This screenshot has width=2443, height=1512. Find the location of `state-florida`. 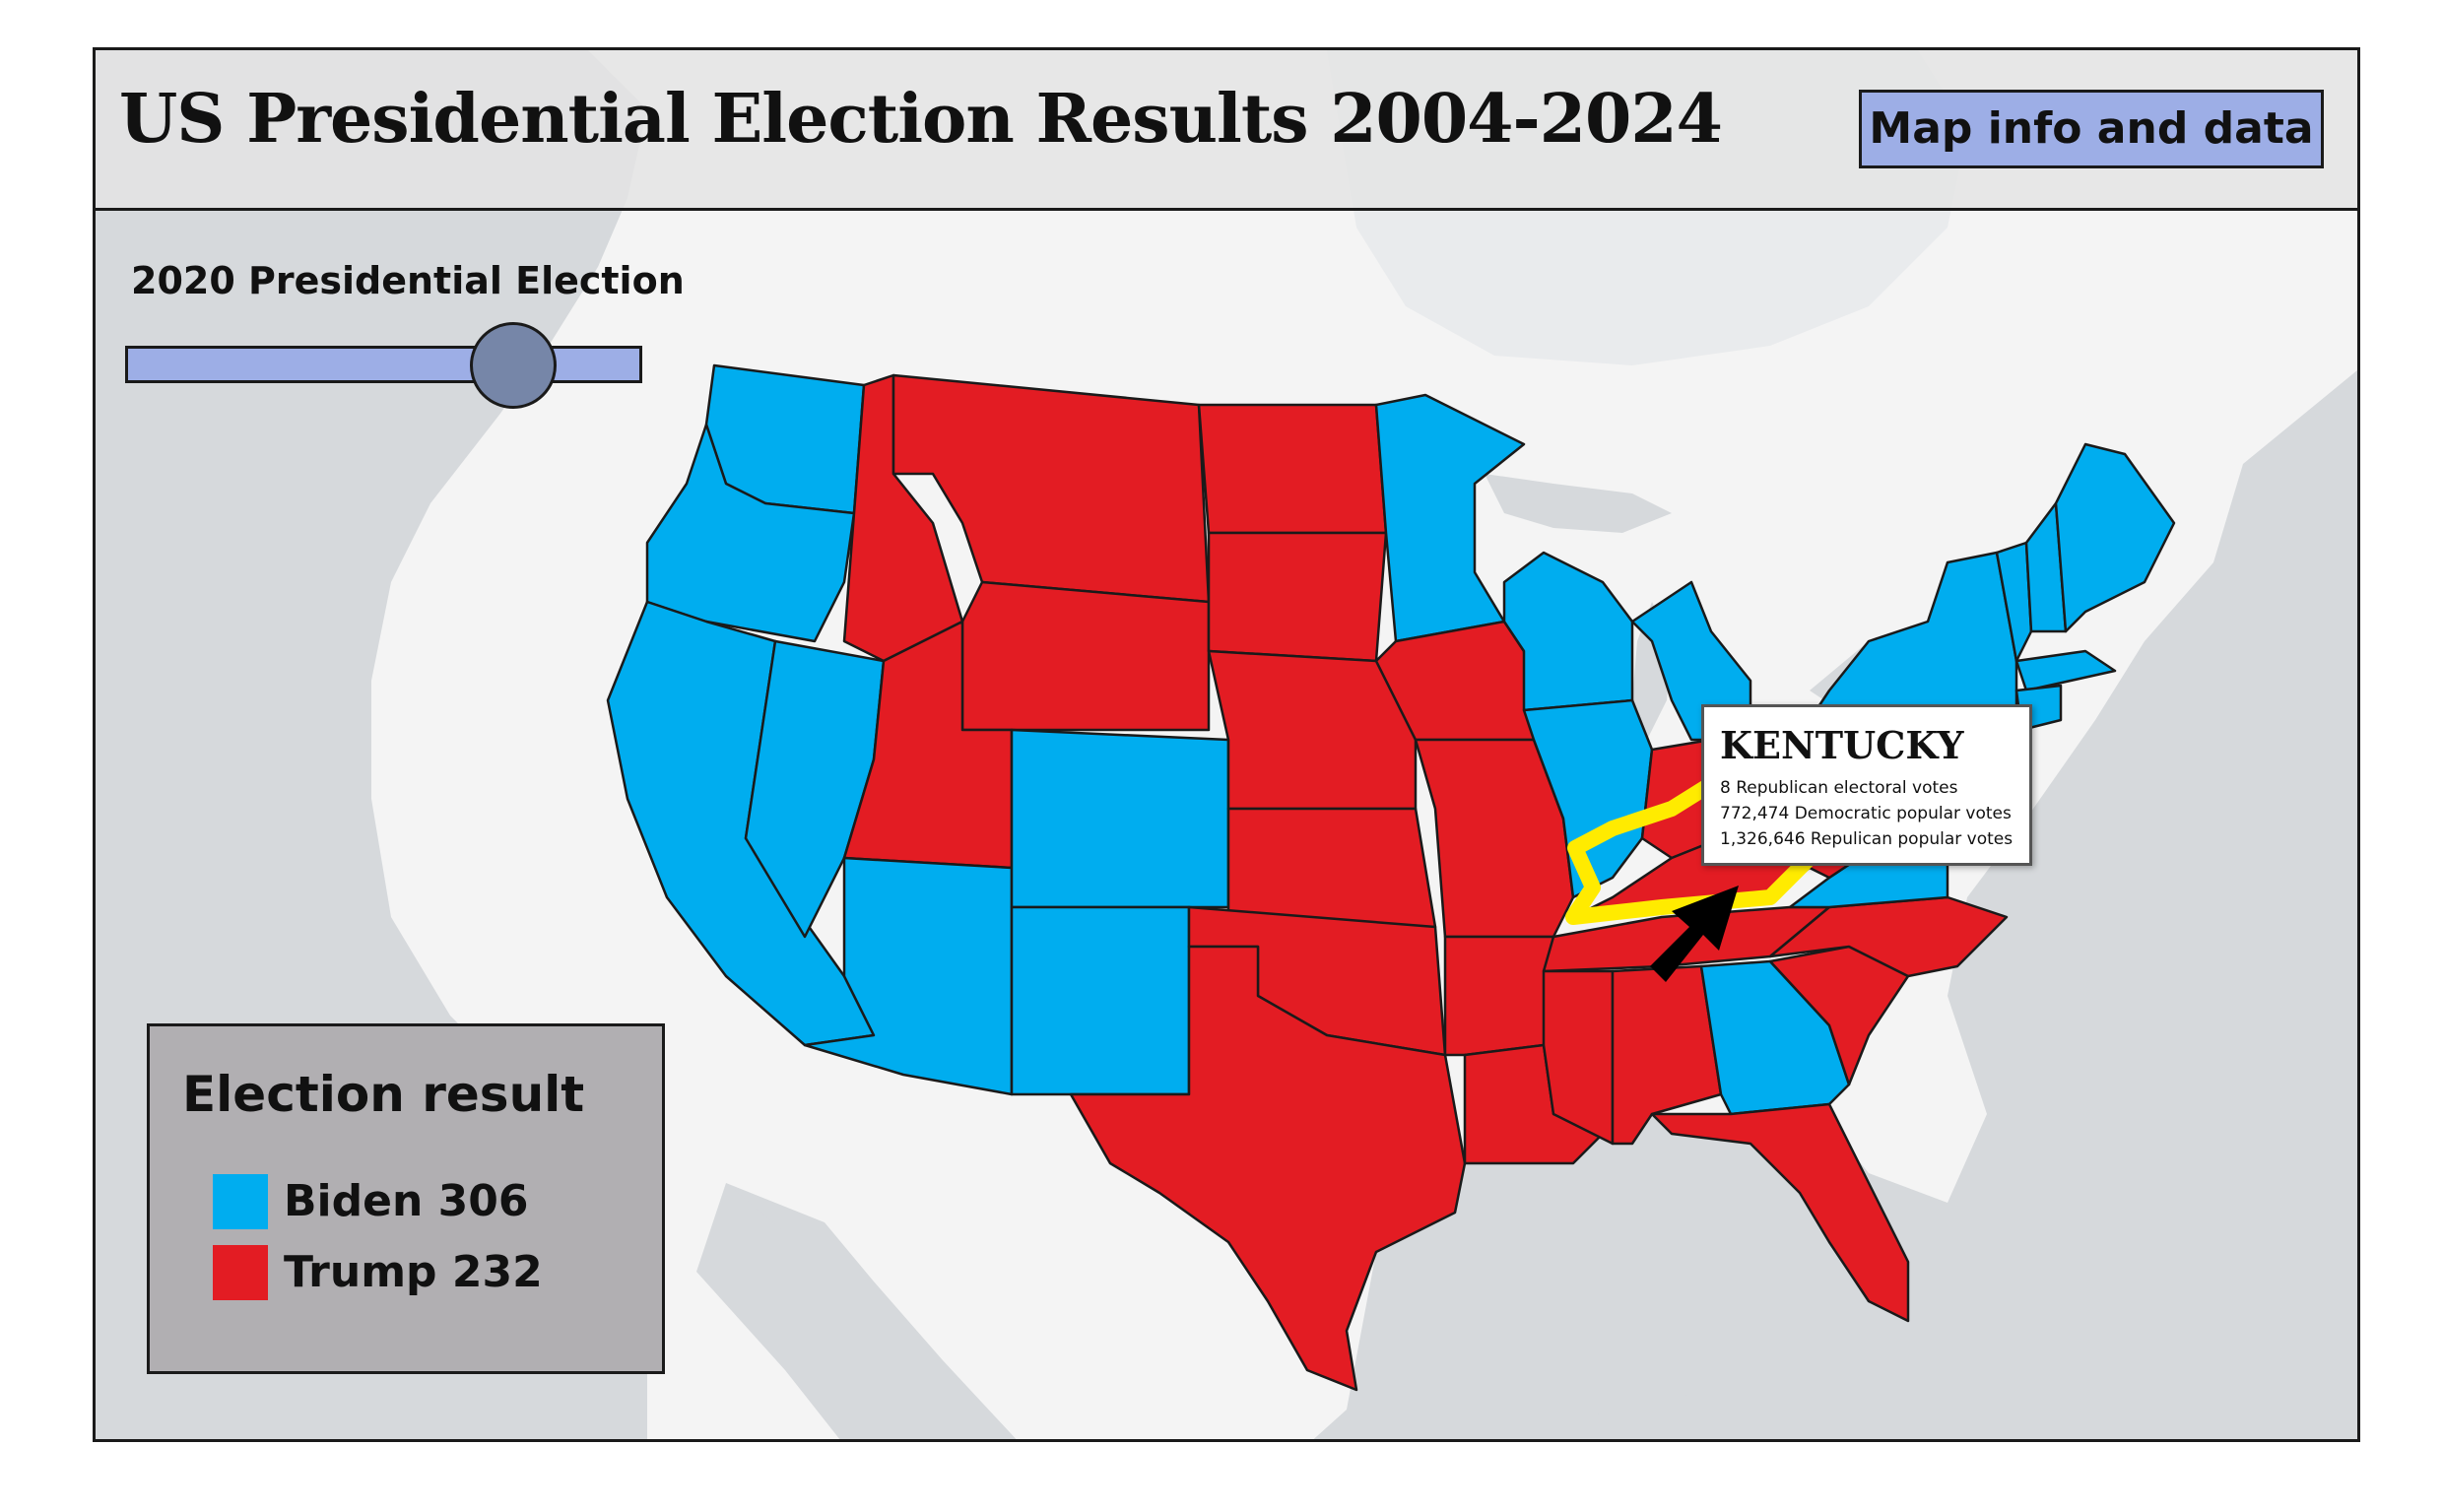

state-florida is located at coordinates (1780, 1212).